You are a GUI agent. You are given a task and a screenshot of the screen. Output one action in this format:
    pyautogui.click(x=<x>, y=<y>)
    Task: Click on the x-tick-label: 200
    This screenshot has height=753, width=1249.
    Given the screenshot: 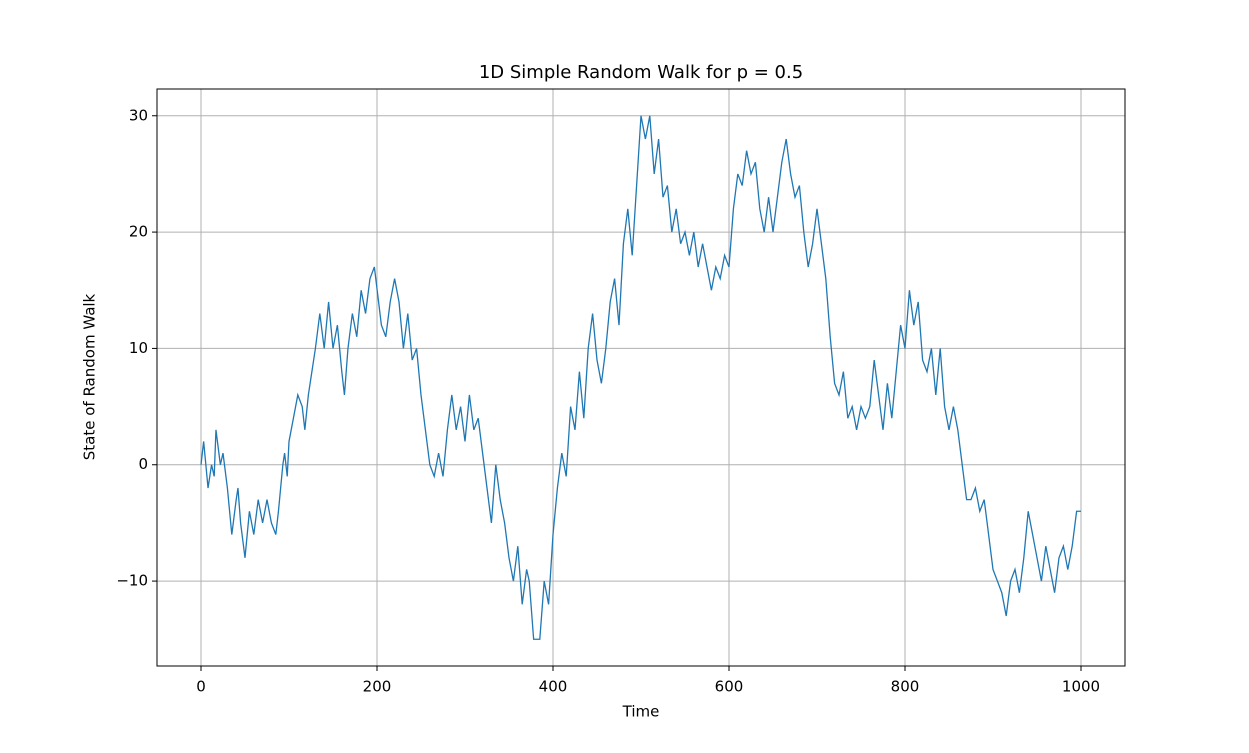 What is the action you would take?
    pyautogui.click(x=377, y=687)
    